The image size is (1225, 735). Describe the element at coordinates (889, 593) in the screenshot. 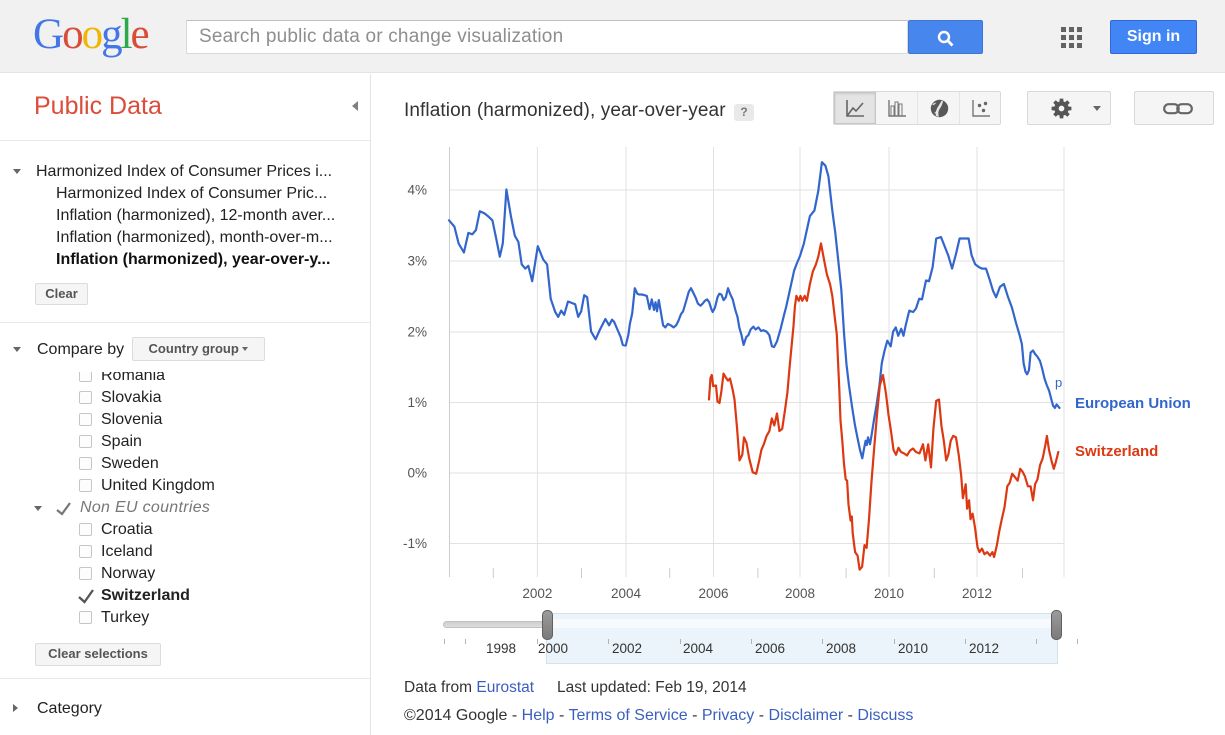

I see `svg-text: 2010` at that location.